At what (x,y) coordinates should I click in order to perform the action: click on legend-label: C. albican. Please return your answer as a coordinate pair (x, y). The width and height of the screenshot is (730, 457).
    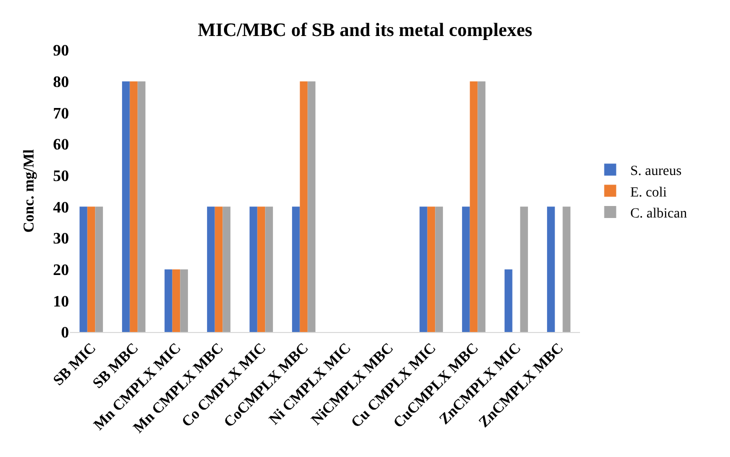
    Looking at the image, I should click on (658, 214).